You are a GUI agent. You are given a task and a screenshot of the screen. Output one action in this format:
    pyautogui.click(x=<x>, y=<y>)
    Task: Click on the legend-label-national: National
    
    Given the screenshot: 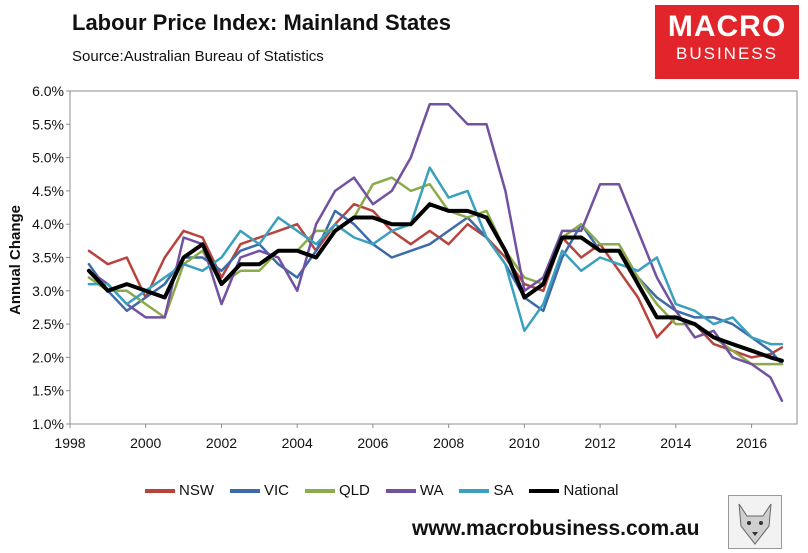 What is the action you would take?
    pyautogui.click(x=591, y=490)
    